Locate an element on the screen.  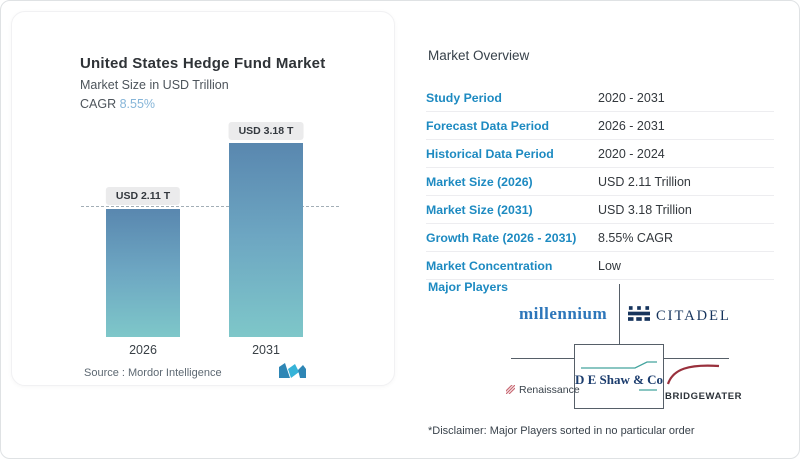
millennium-logo: millennium is located at coordinates (563, 313).